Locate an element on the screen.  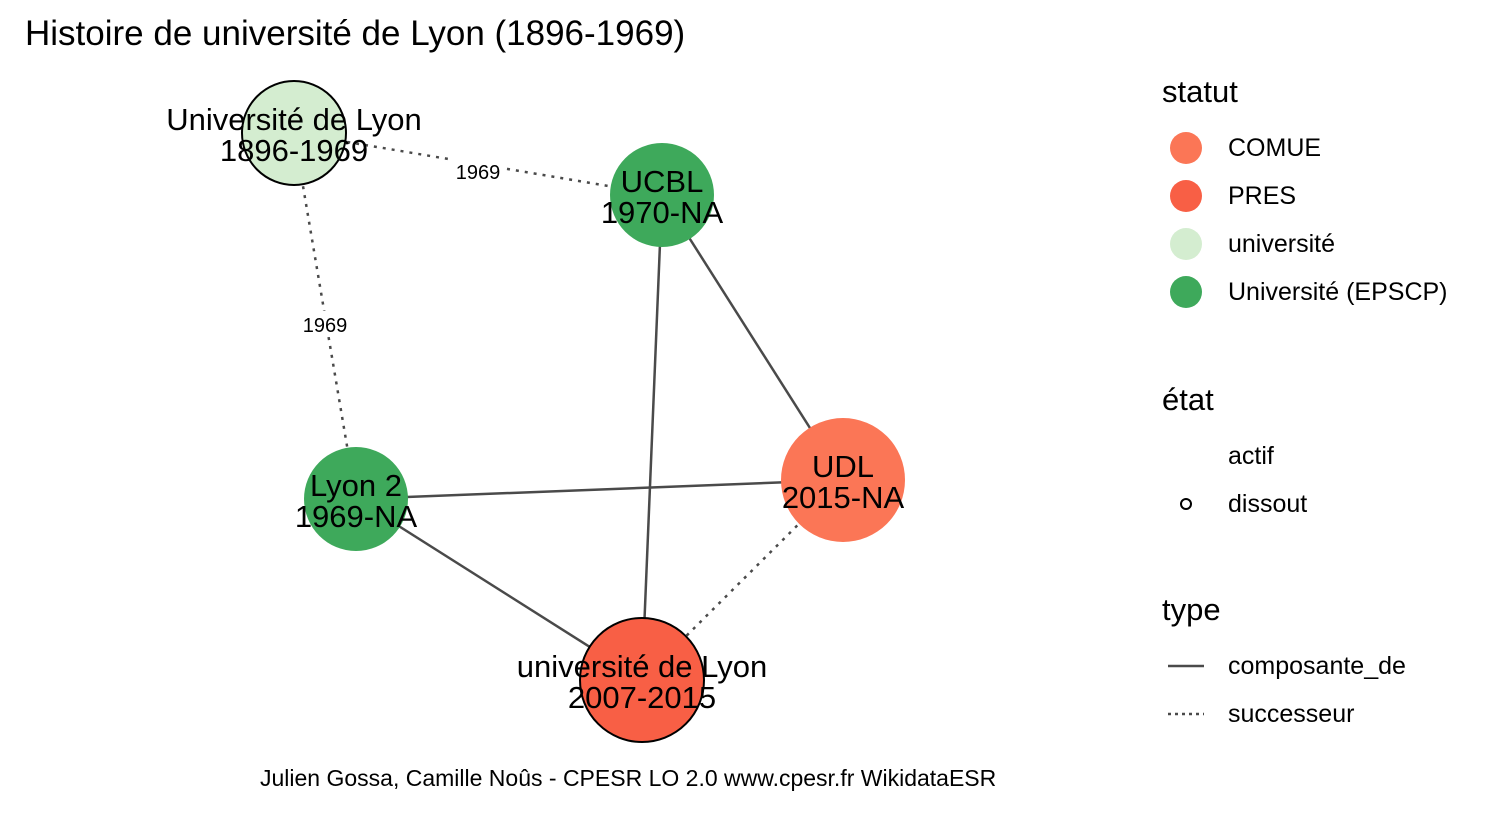
edge-label-univ-lyon-1896-to-lyon2: 1969 is located at coordinates (325, 326).